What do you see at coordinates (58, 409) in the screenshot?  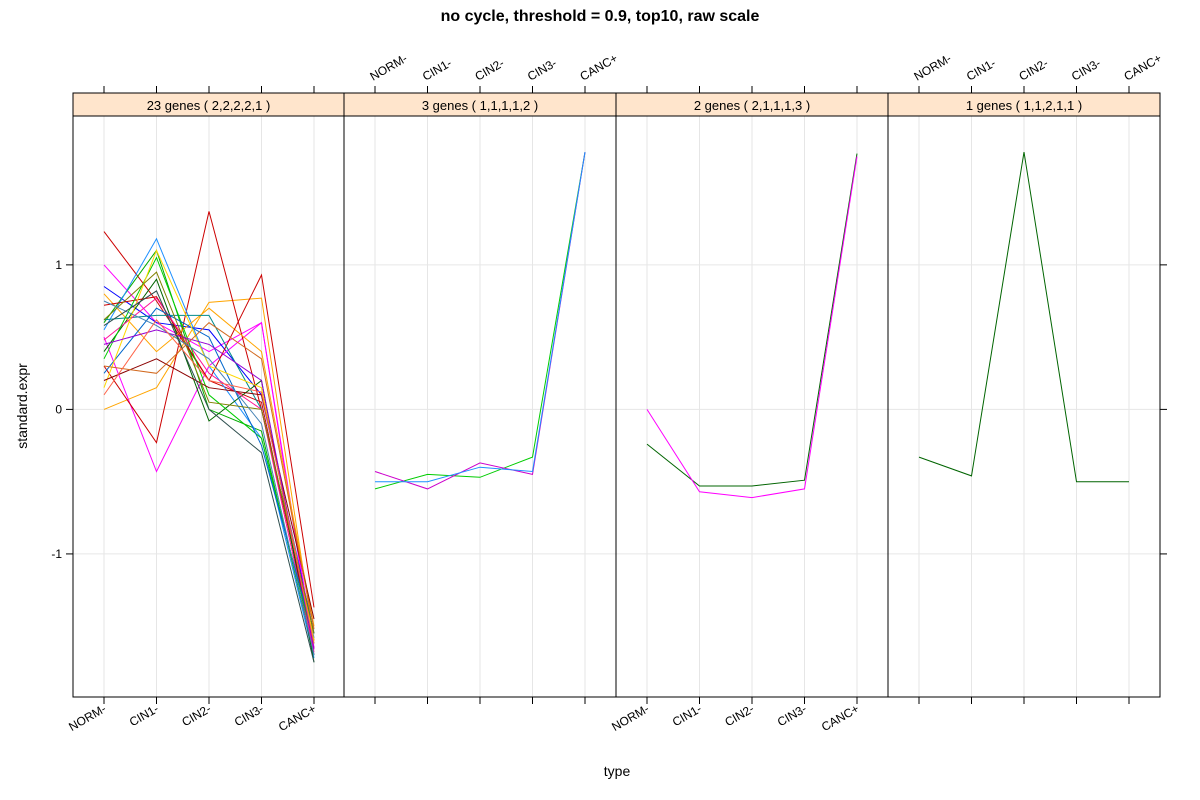 I see `y-tick-label: 0` at bounding box center [58, 409].